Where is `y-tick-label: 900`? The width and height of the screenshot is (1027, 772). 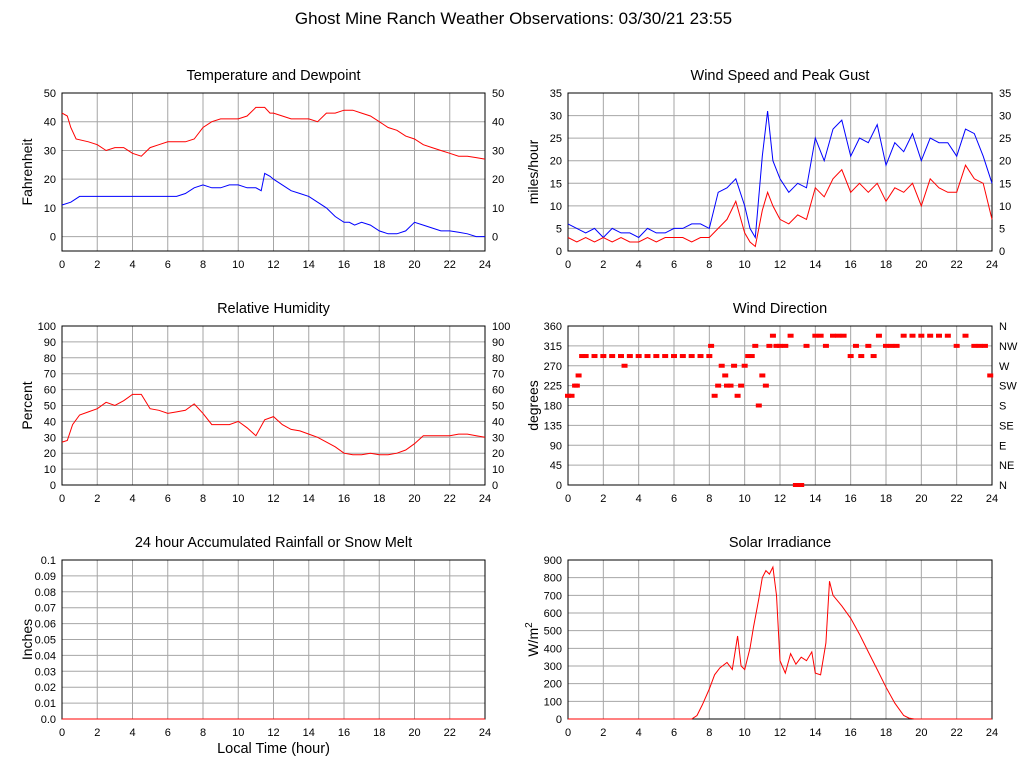 y-tick-label: 900 is located at coordinates (553, 561).